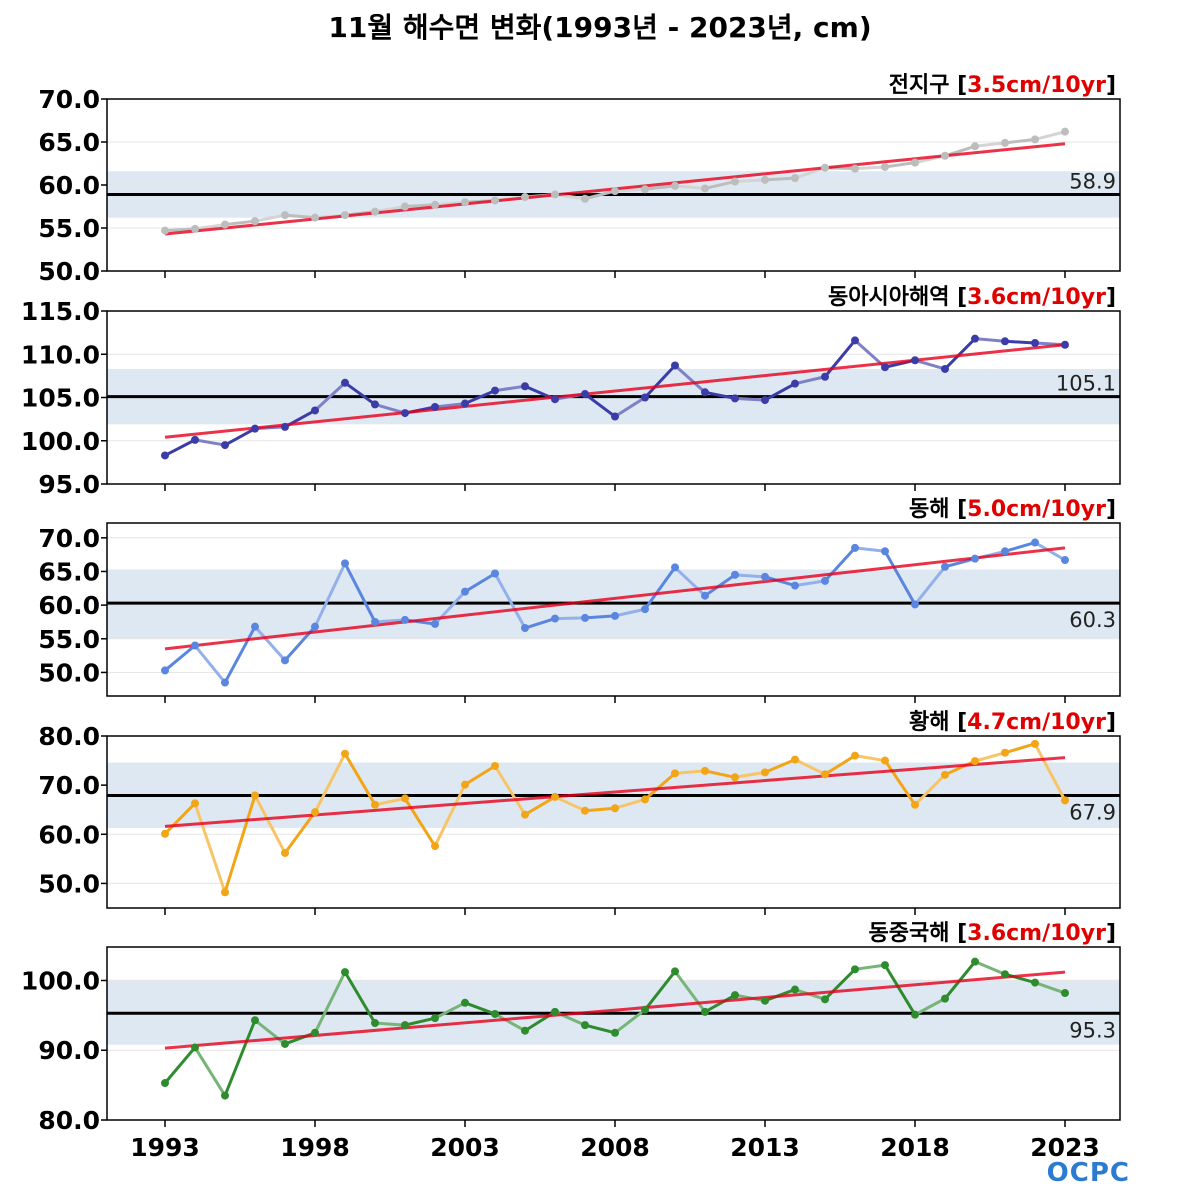 The width and height of the screenshot is (1200, 1200). I want to click on y-tick-label: 65.0, so click(69, 142).